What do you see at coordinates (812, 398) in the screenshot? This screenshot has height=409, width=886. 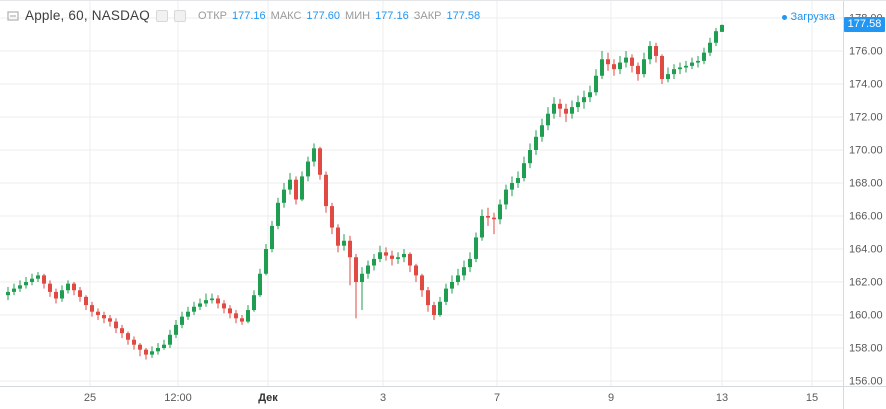 I see `x-axis-label: 15` at bounding box center [812, 398].